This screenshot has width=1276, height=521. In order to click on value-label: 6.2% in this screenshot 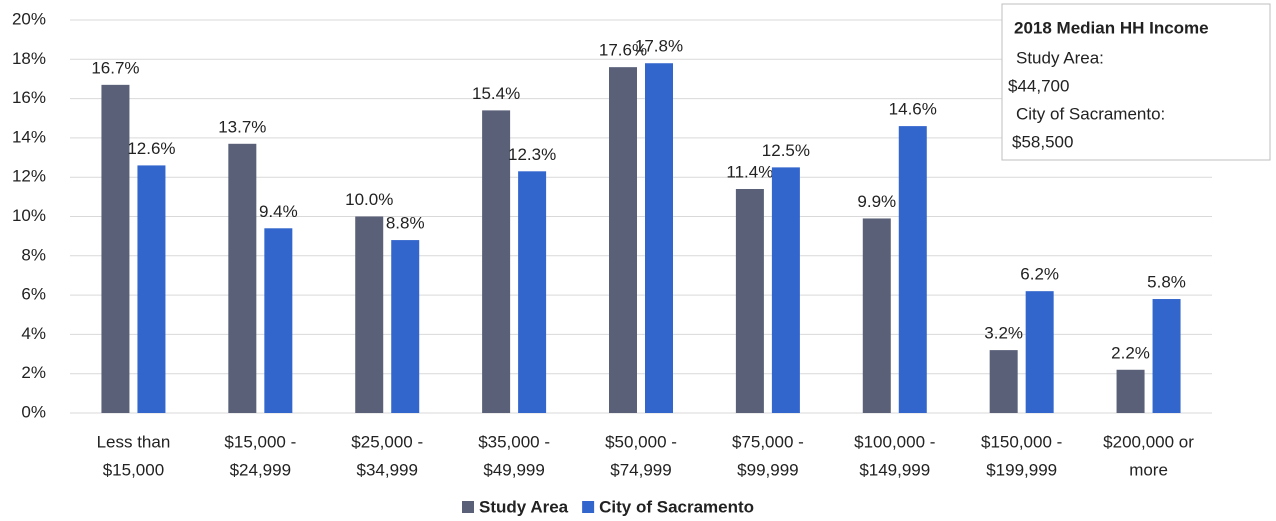, I will do `click(1039, 274)`.